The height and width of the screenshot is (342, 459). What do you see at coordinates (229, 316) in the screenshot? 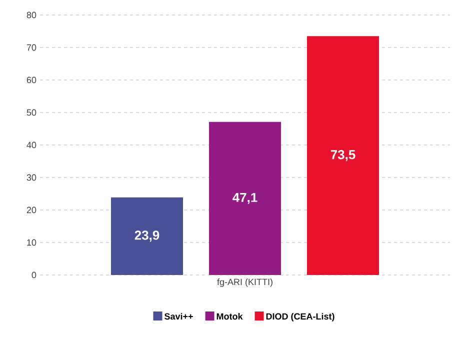
I see `legend-label: Motok` at bounding box center [229, 316].